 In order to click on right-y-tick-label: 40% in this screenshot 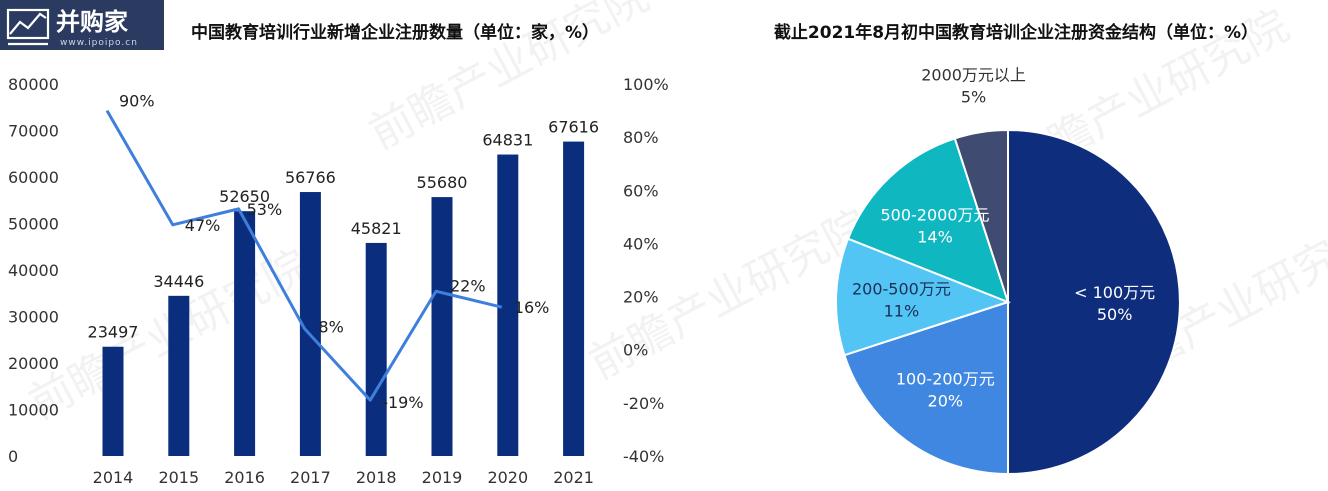, I will do `click(641, 243)`.